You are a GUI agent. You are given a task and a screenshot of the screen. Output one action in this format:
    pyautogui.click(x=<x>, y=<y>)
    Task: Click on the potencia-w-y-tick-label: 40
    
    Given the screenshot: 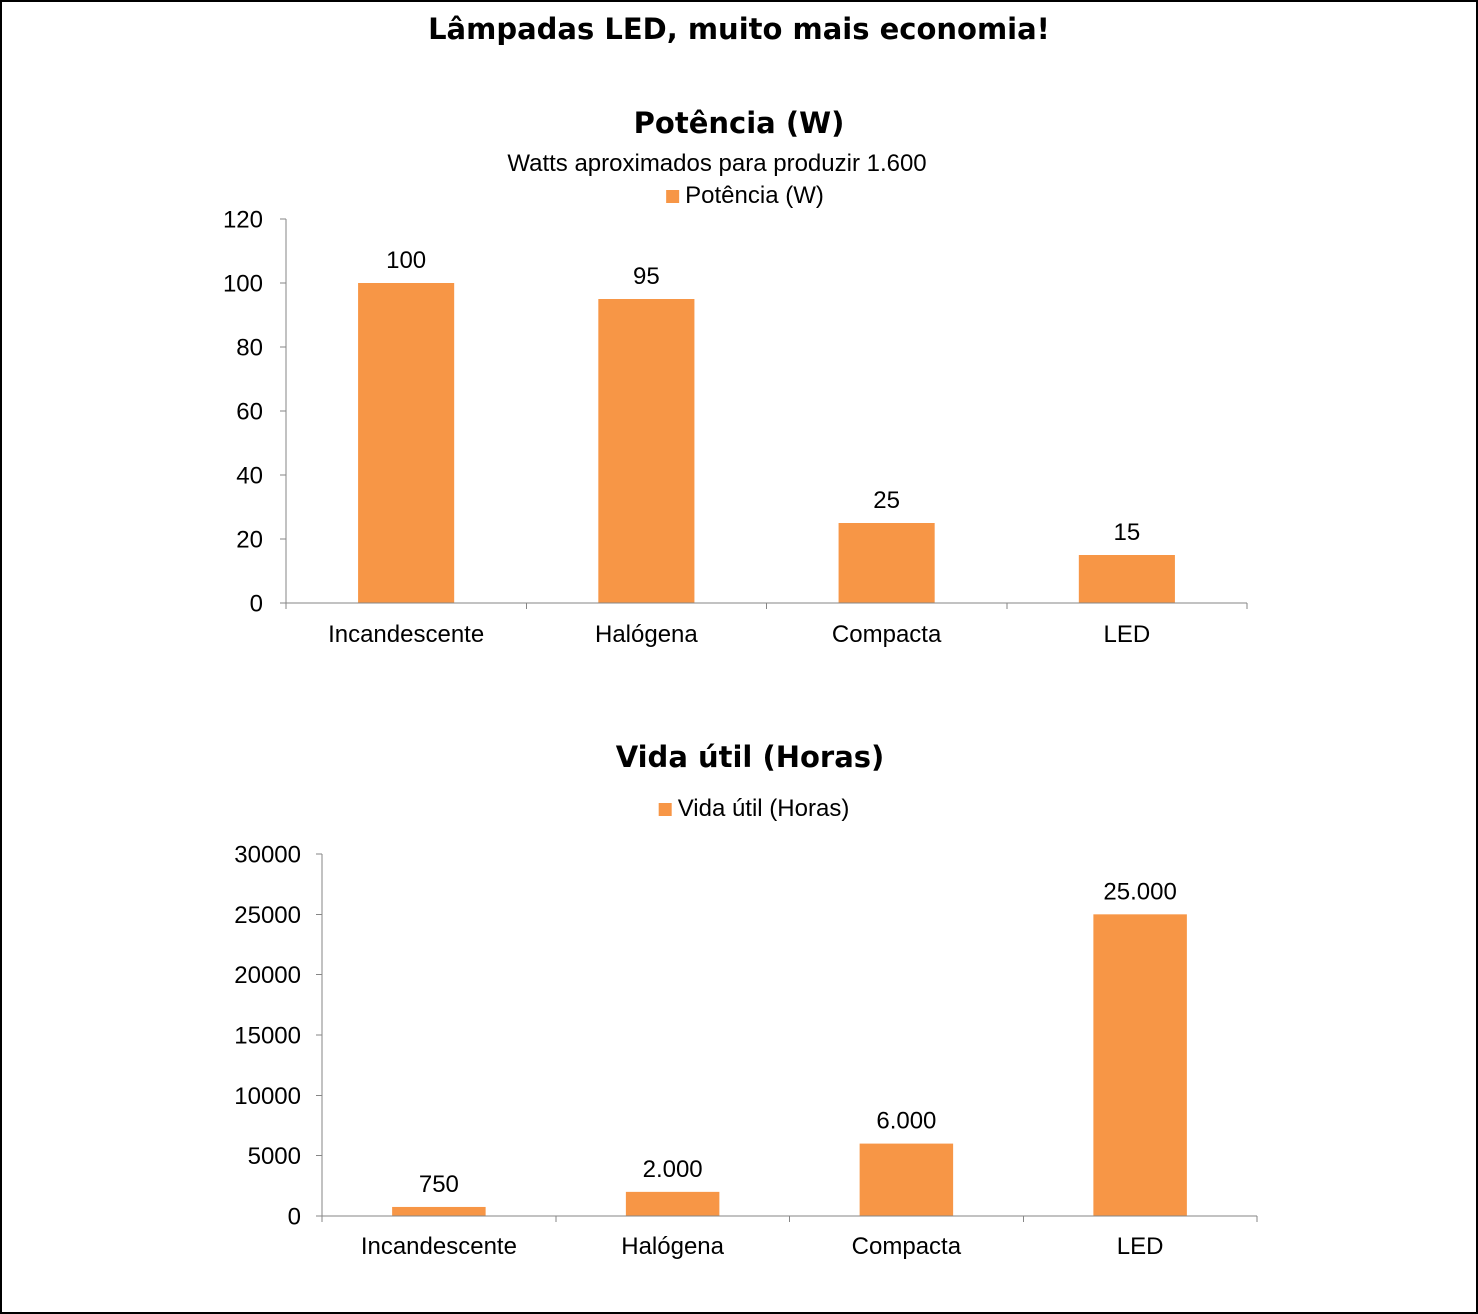 What is the action you would take?
    pyautogui.click(x=249, y=476)
    